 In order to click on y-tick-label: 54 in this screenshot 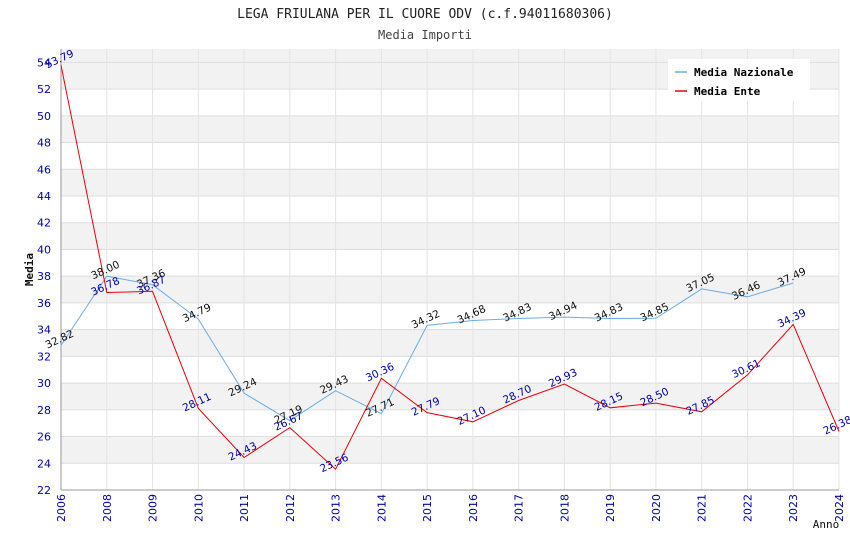, I will do `click(44, 62)`.